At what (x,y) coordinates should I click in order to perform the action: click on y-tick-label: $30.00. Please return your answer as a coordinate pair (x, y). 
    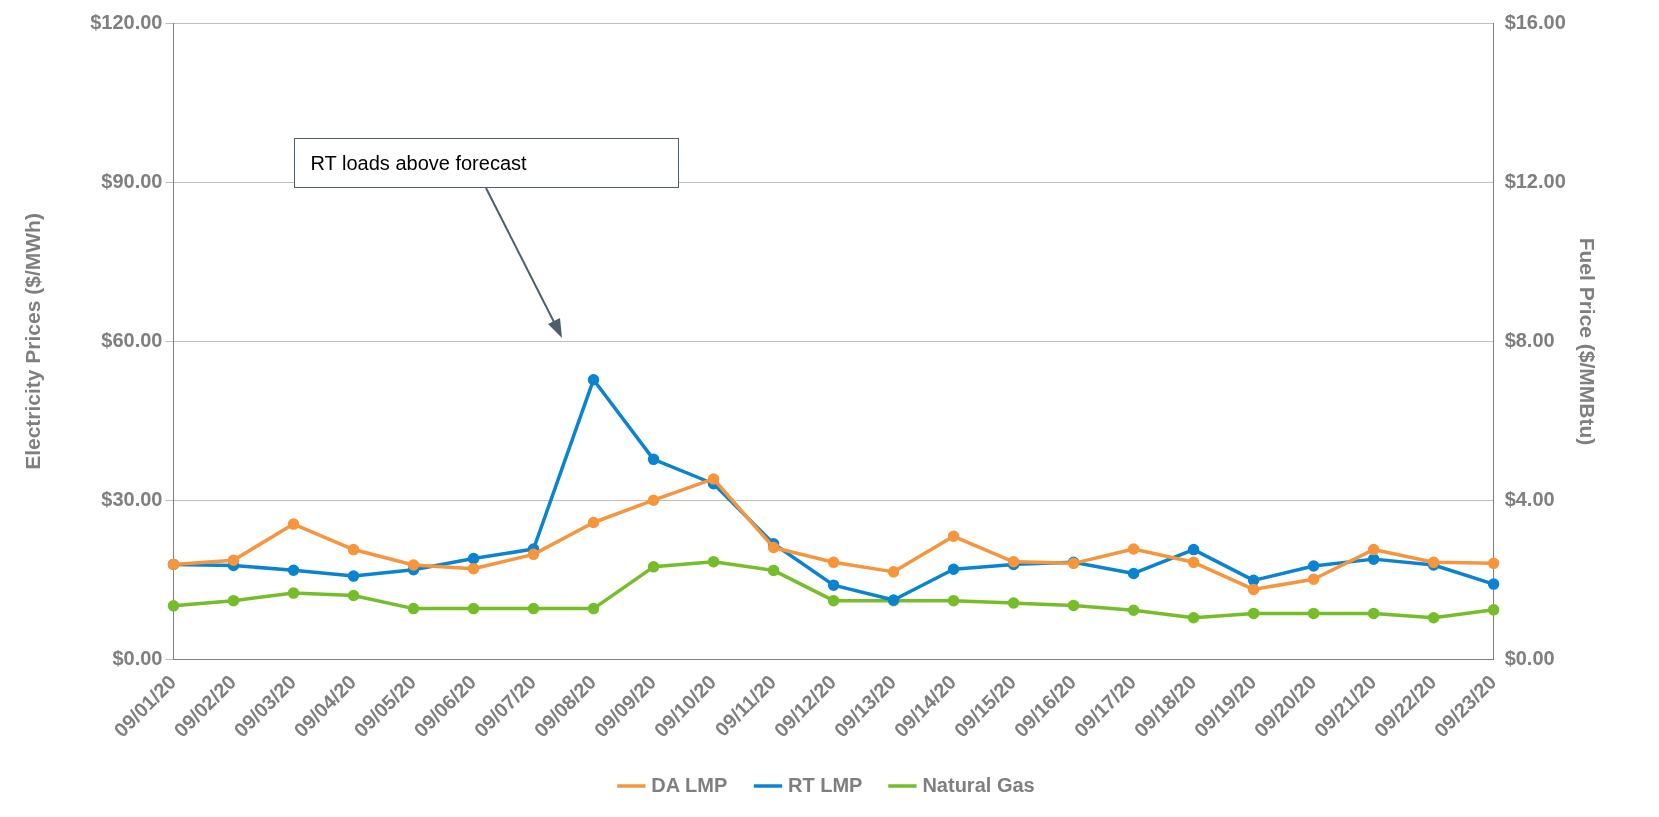
    Looking at the image, I should click on (132, 499).